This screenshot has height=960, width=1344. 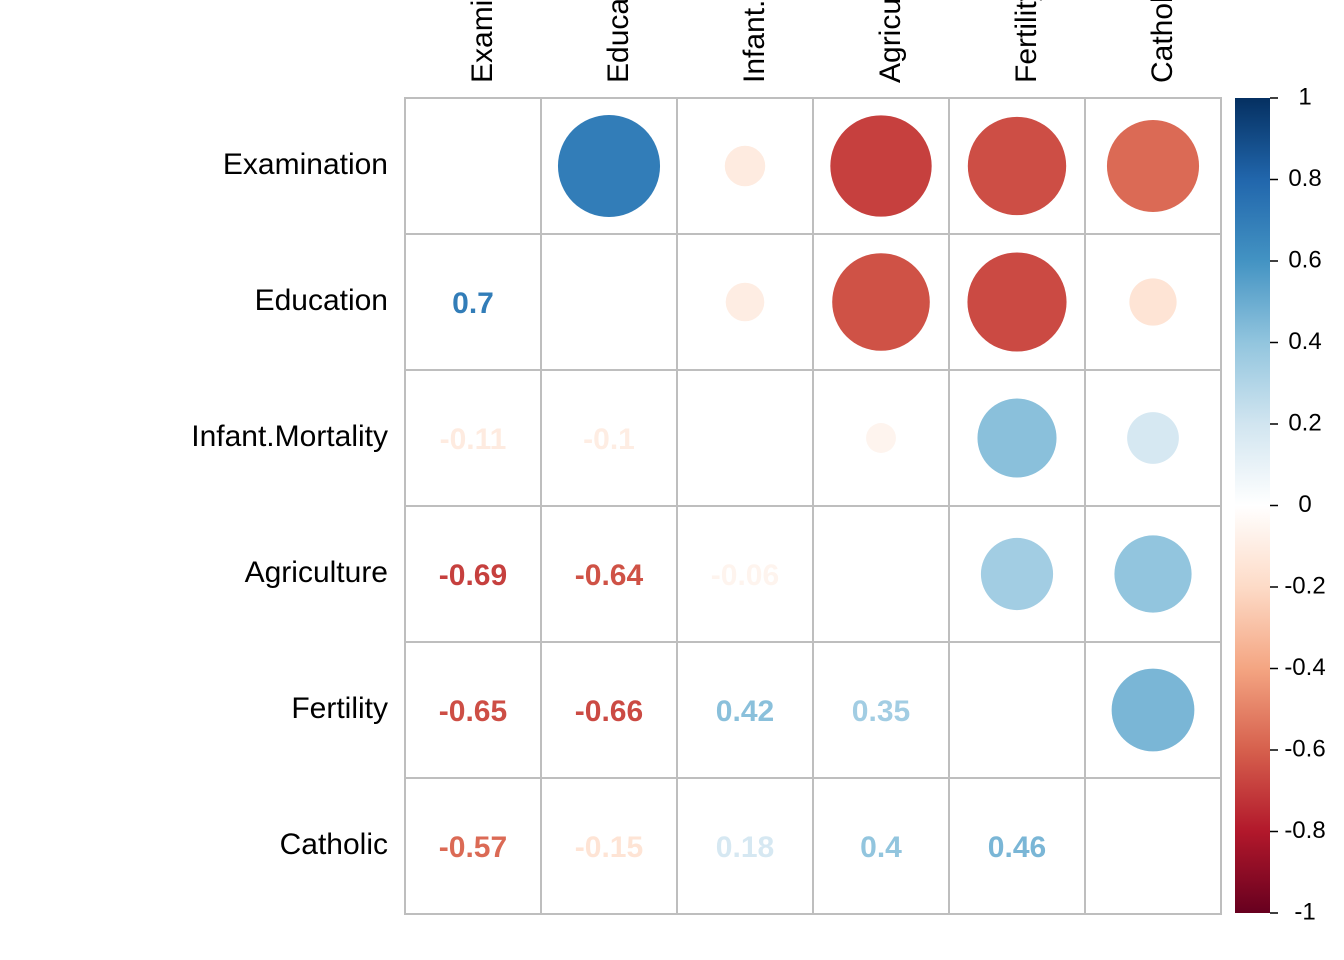 What do you see at coordinates (1304, 341) in the screenshot?
I see `color-tick-label: 0.4` at bounding box center [1304, 341].